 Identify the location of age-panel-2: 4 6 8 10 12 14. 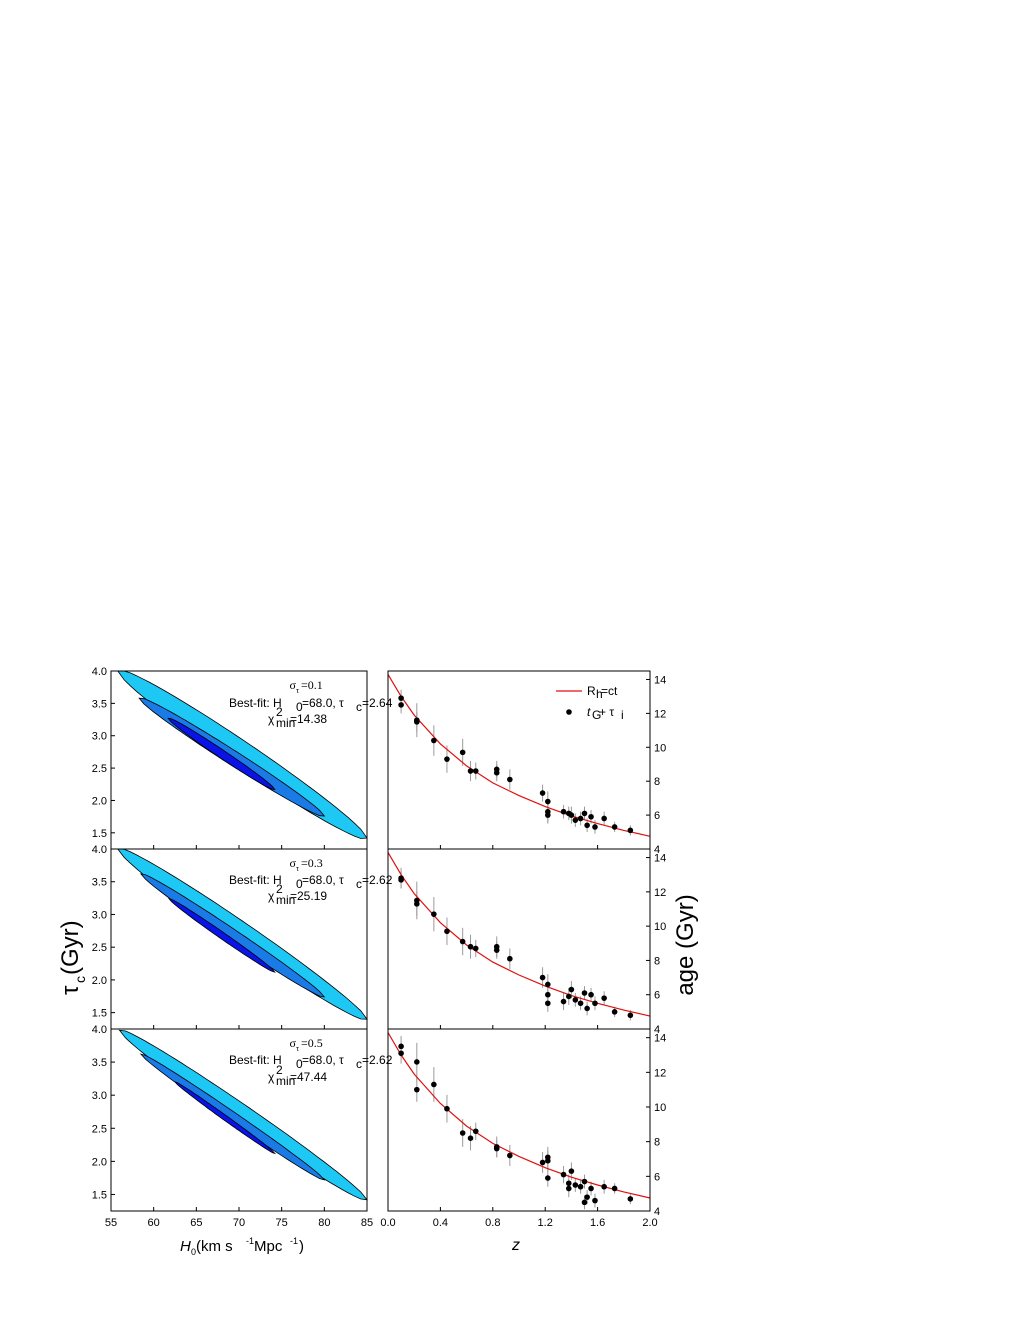
(526, 942).